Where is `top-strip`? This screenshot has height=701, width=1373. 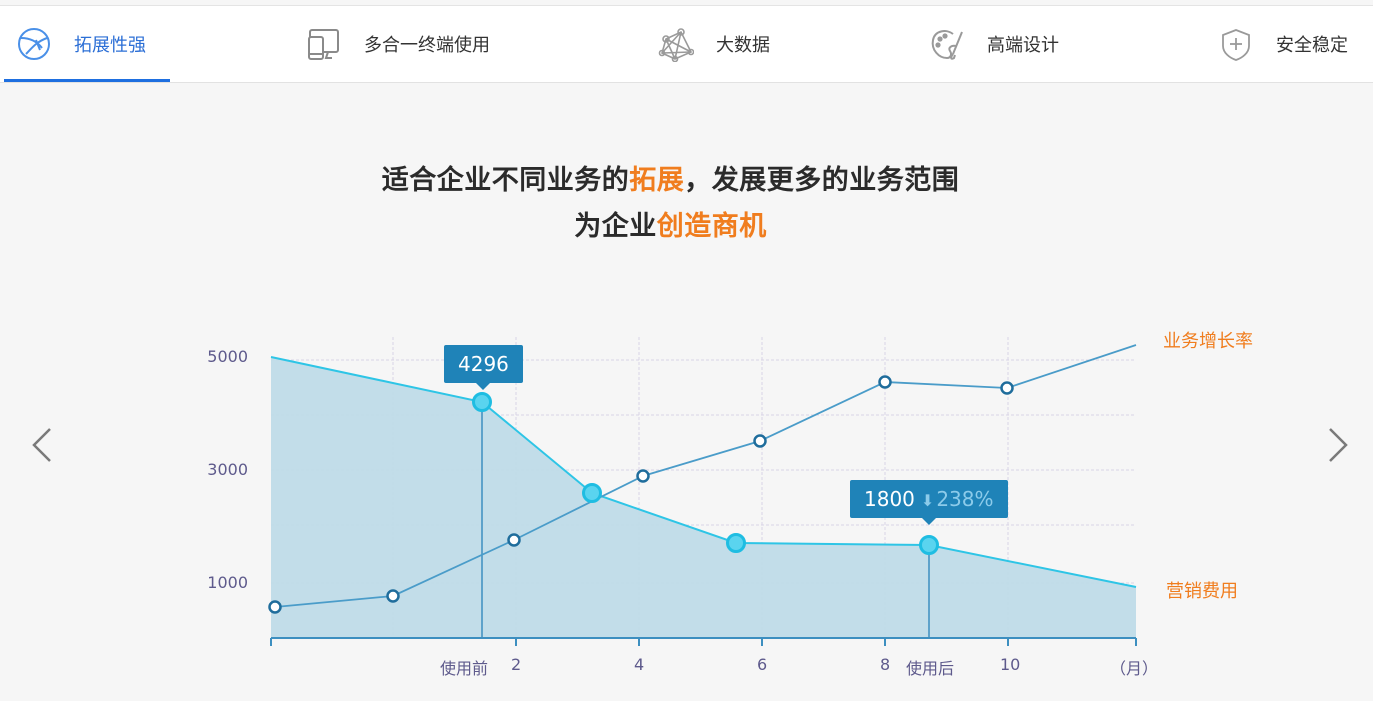 top-strip is located at coordinates (686, 3).